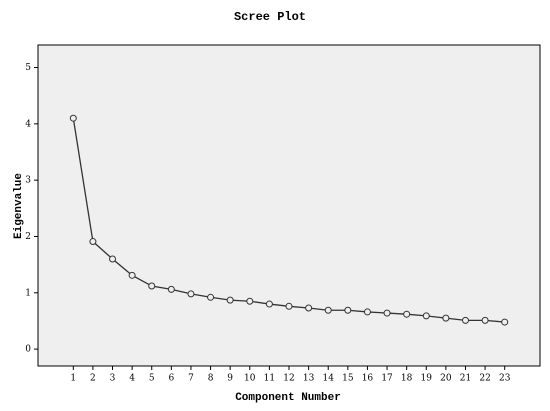 This screenshot has width=550, height=411. Describe the element at coordinates (28, 68) in the screenshot. I see `y-tick-label: 5` at that location.